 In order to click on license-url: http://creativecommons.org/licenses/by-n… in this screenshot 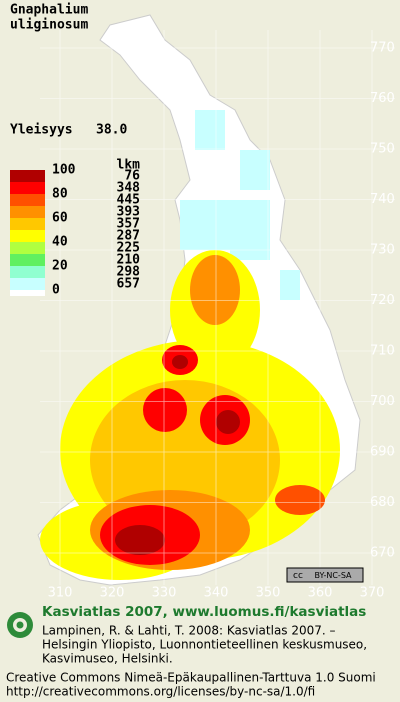, I will do `click(160, 692)`.